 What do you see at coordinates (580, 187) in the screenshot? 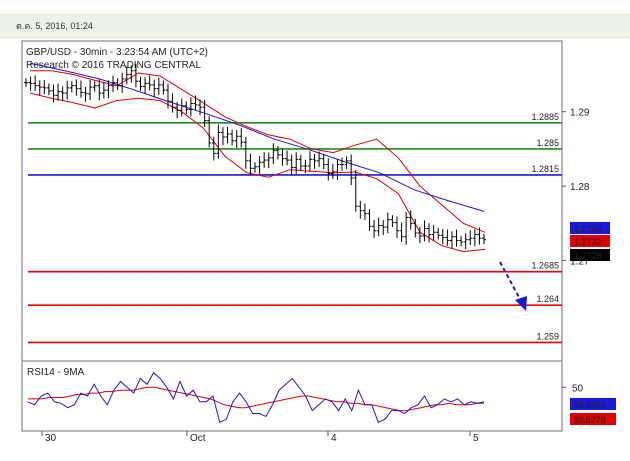
I see `y-tick-label-1: 1.28` at bounding box center [580, 187].